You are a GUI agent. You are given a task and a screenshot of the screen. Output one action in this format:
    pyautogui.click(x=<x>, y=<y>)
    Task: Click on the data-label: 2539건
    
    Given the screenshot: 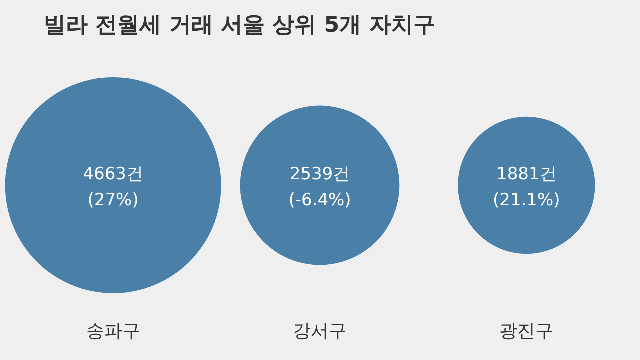 What is the action you would take?
    pyautogui.click(x=320, y=174)
    